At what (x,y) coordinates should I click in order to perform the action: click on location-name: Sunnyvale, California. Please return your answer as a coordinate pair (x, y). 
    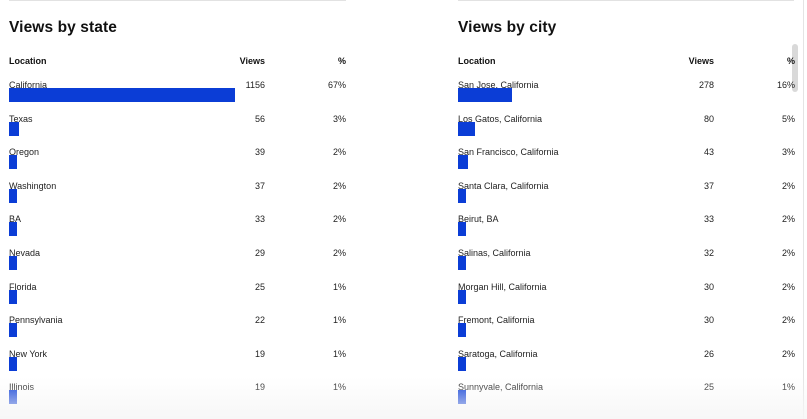
    Looking at the image, I should click on (501, 387).